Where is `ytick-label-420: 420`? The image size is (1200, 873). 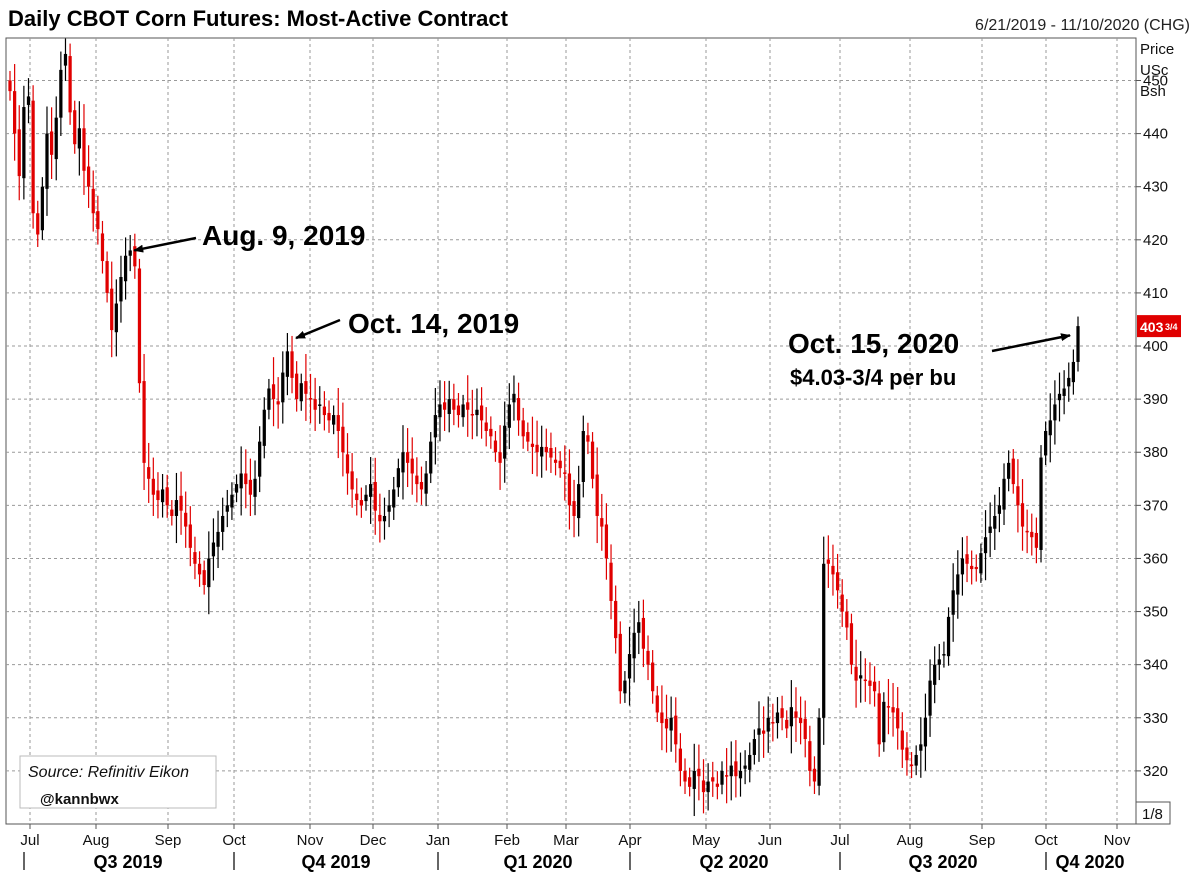
ytick-label-420: 420 is located at coordinates (1155, 240).